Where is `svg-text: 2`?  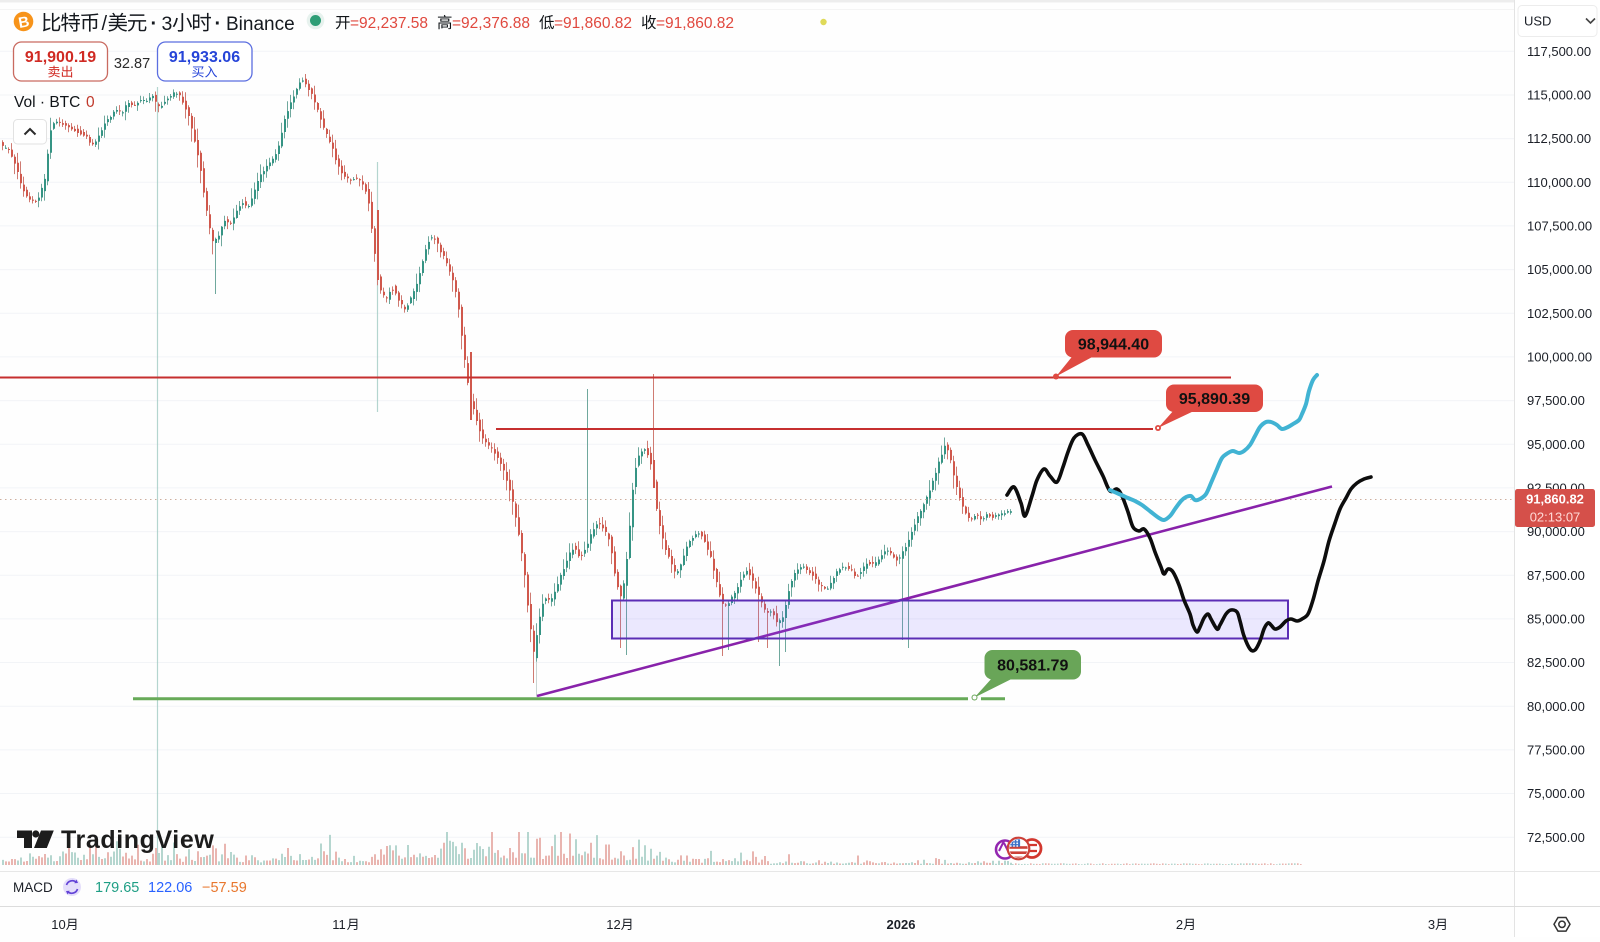 svg-text: 2 is located at coordinates (1179, 924).